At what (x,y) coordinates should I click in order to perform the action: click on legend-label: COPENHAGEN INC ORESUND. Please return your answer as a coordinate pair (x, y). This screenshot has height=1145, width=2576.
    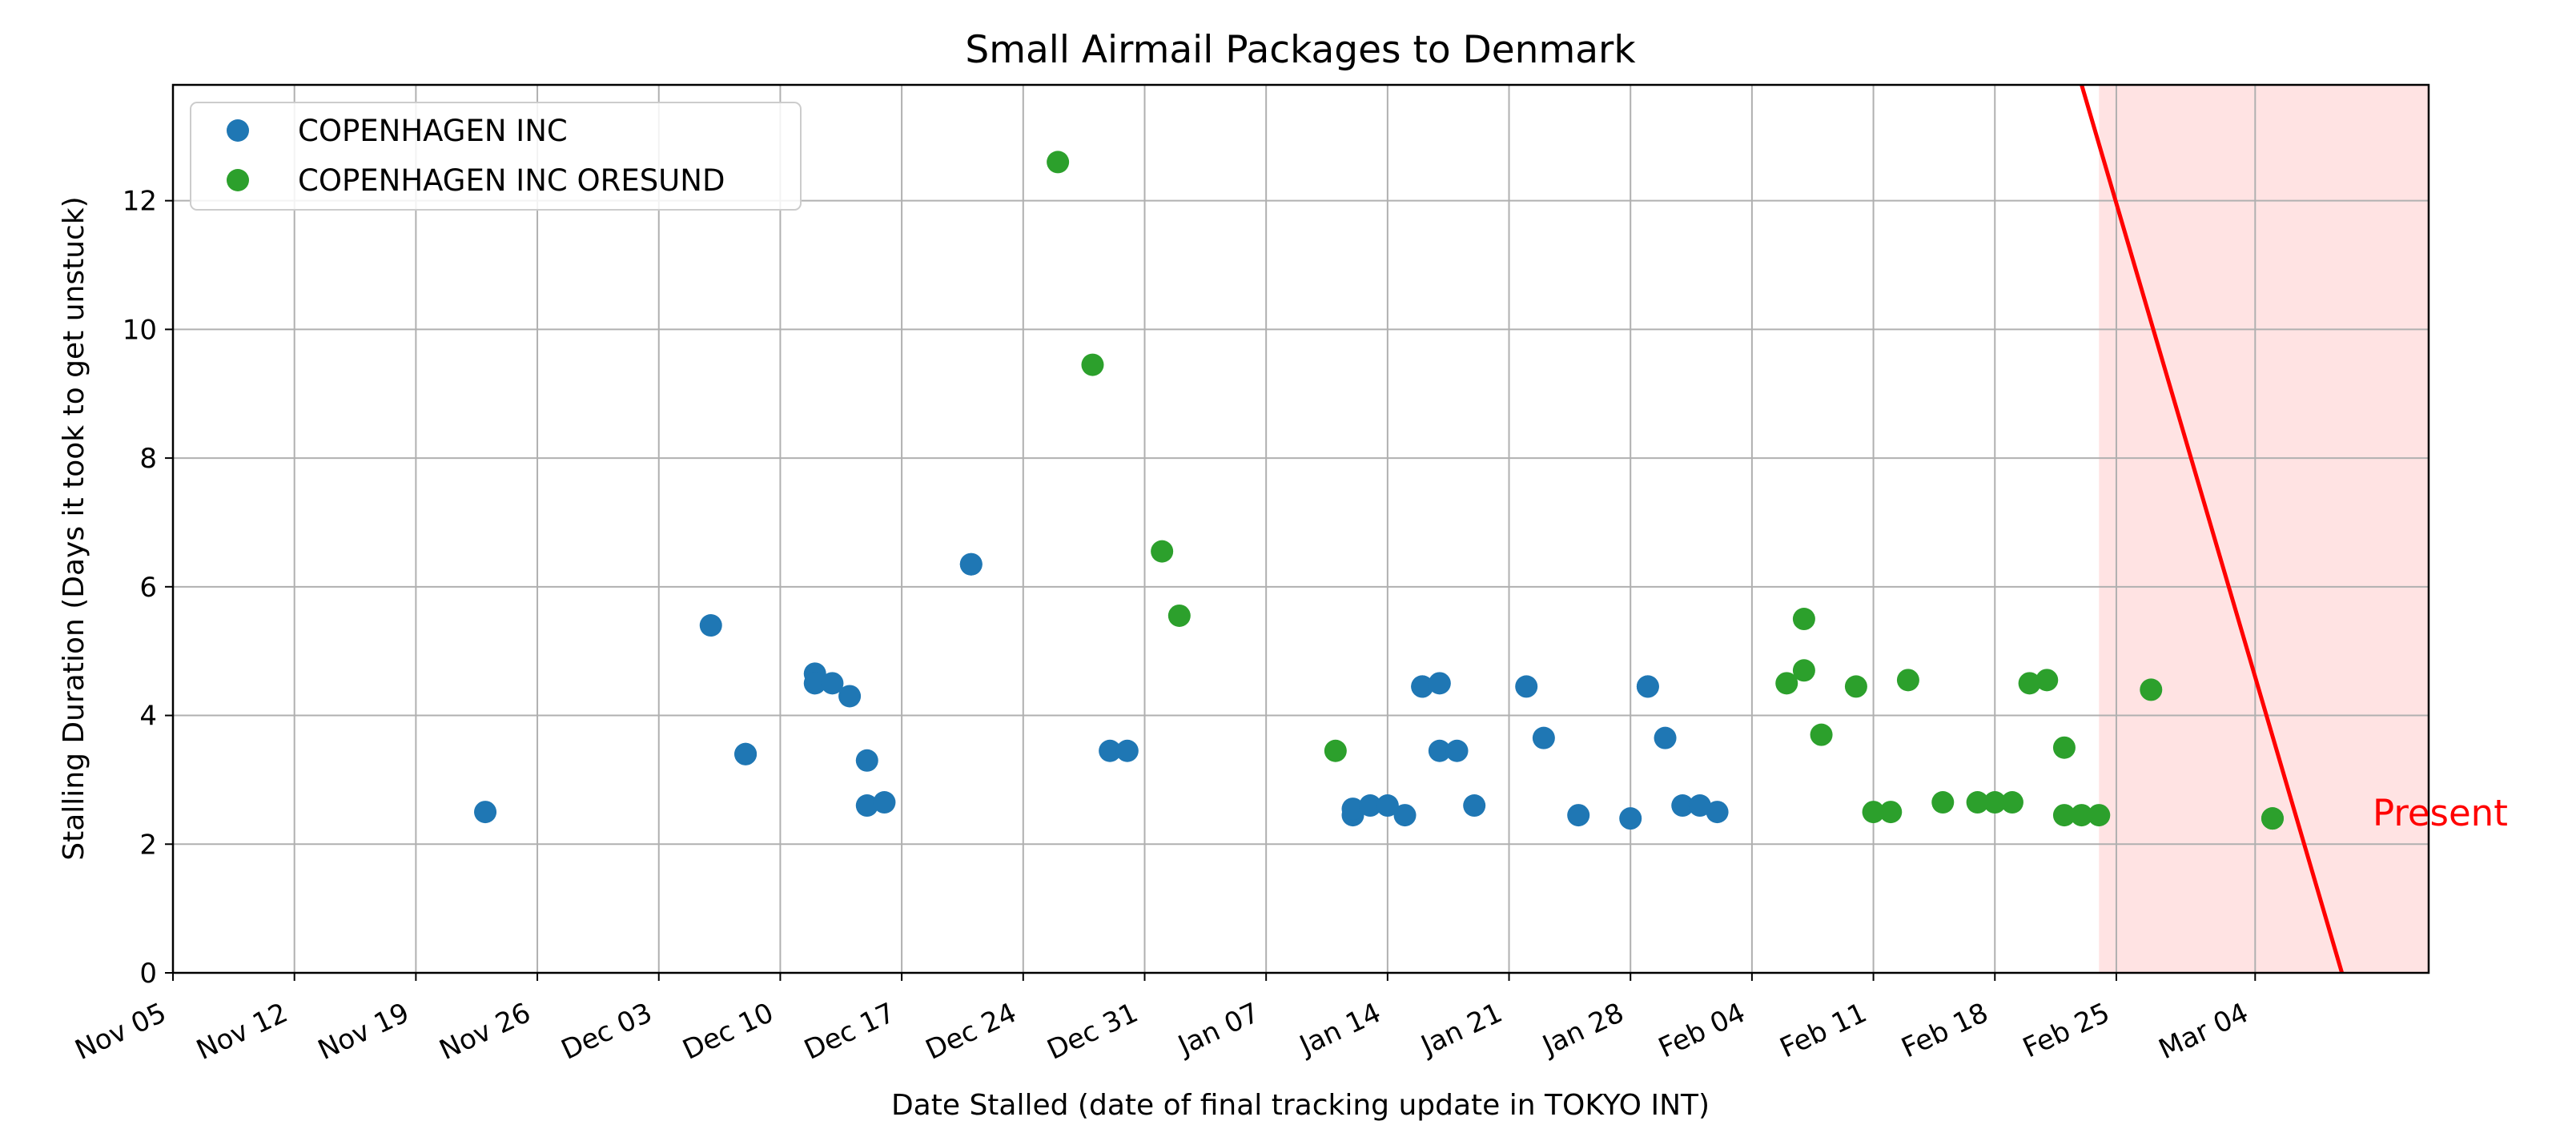
    Looking at the image, I should click on (511, 180).